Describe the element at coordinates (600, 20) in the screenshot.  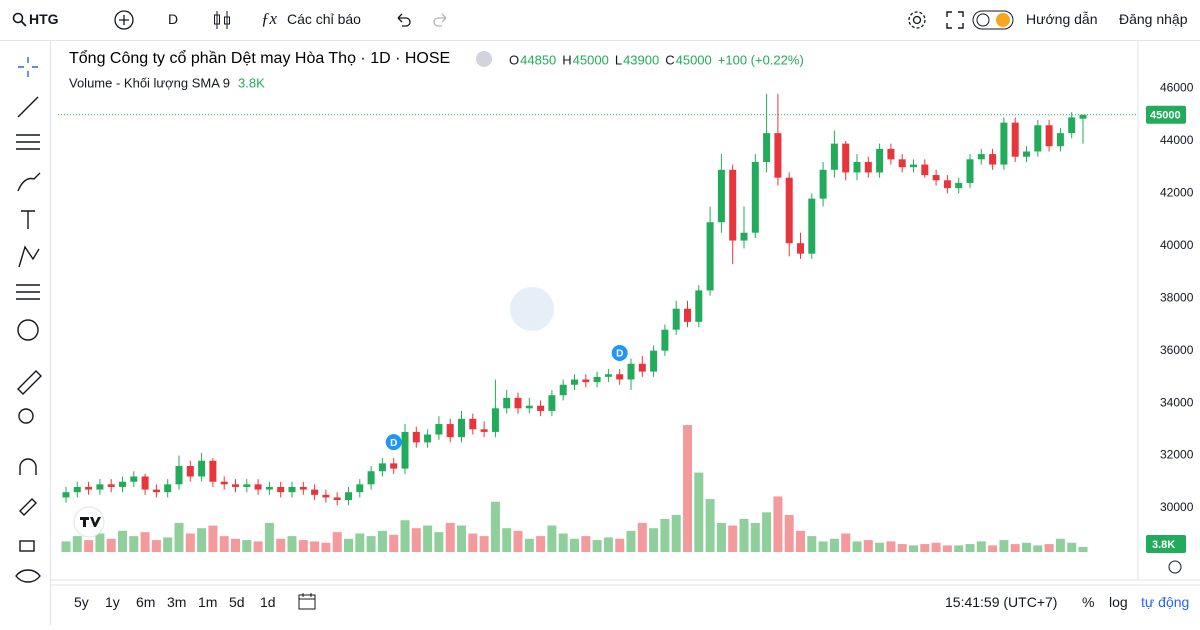
I see `top-toolbar: HTG D ƒx Các chỉ báo Hướng dẫn Đăng nhập` at that location.